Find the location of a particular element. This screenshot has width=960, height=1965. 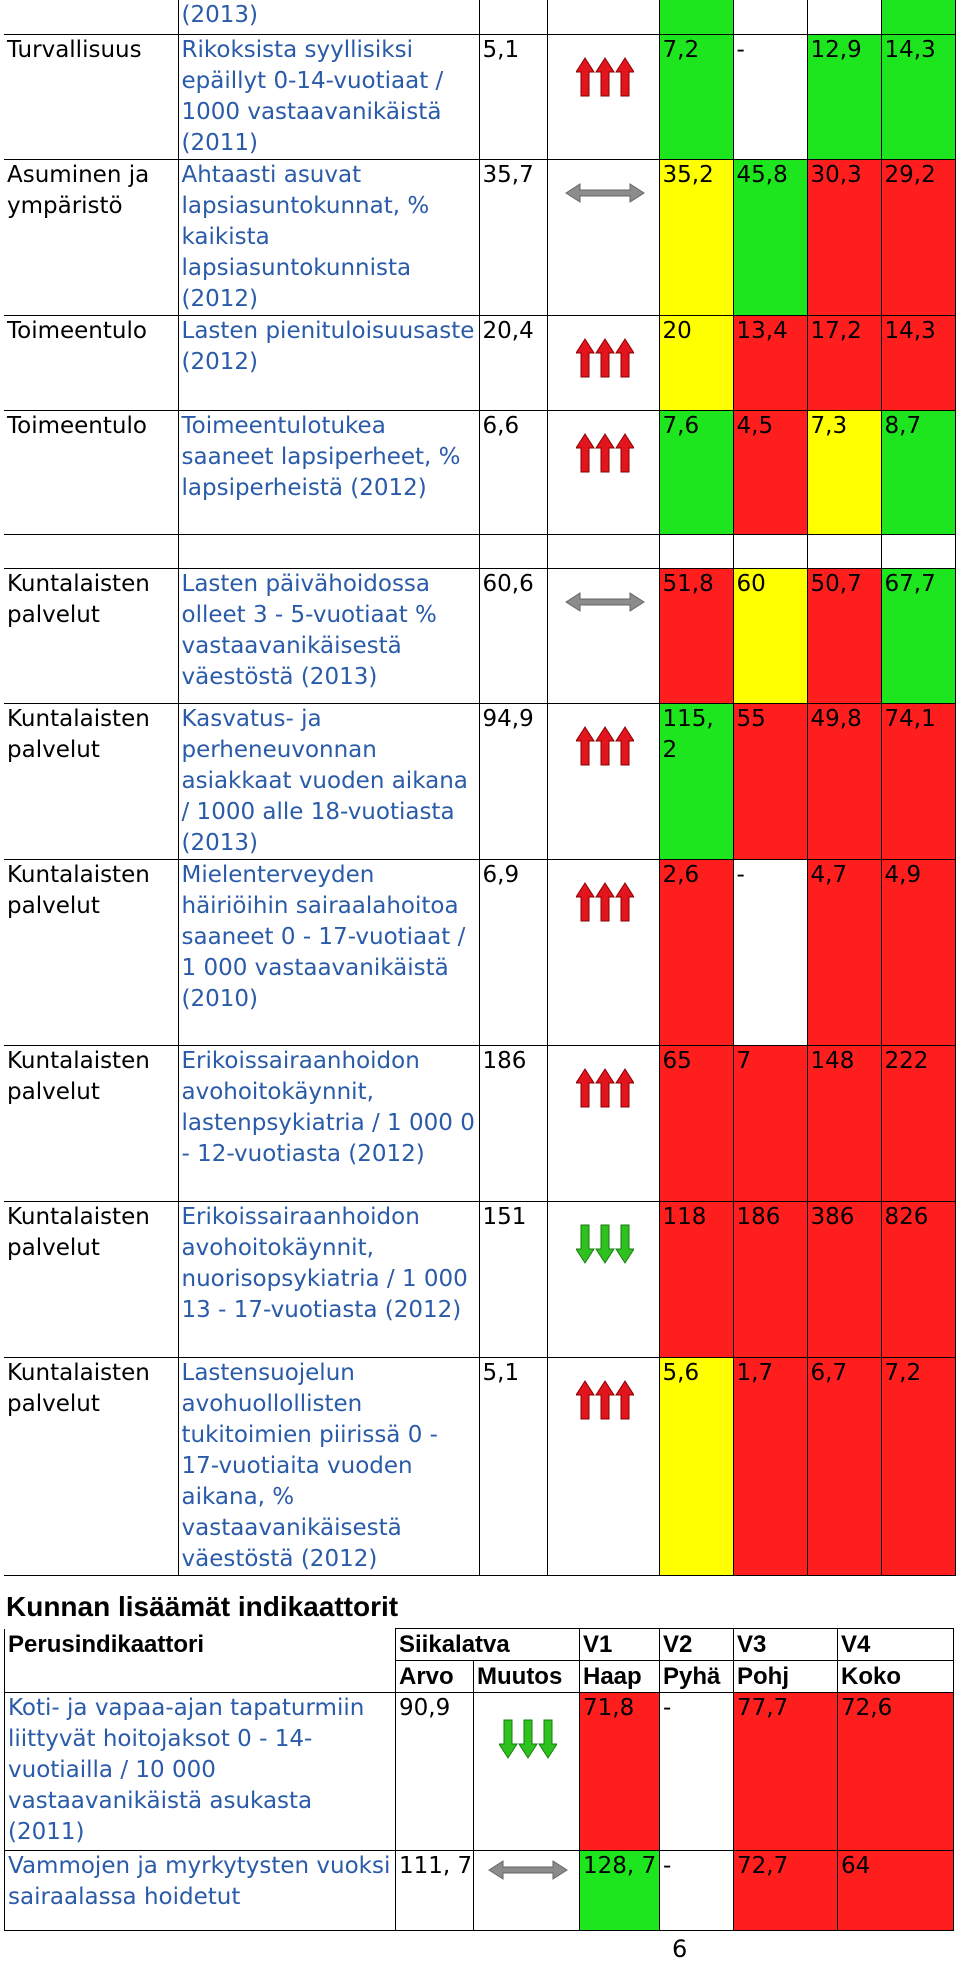

region-v1-cell: 7,6 is located at coordinates (696, 472).